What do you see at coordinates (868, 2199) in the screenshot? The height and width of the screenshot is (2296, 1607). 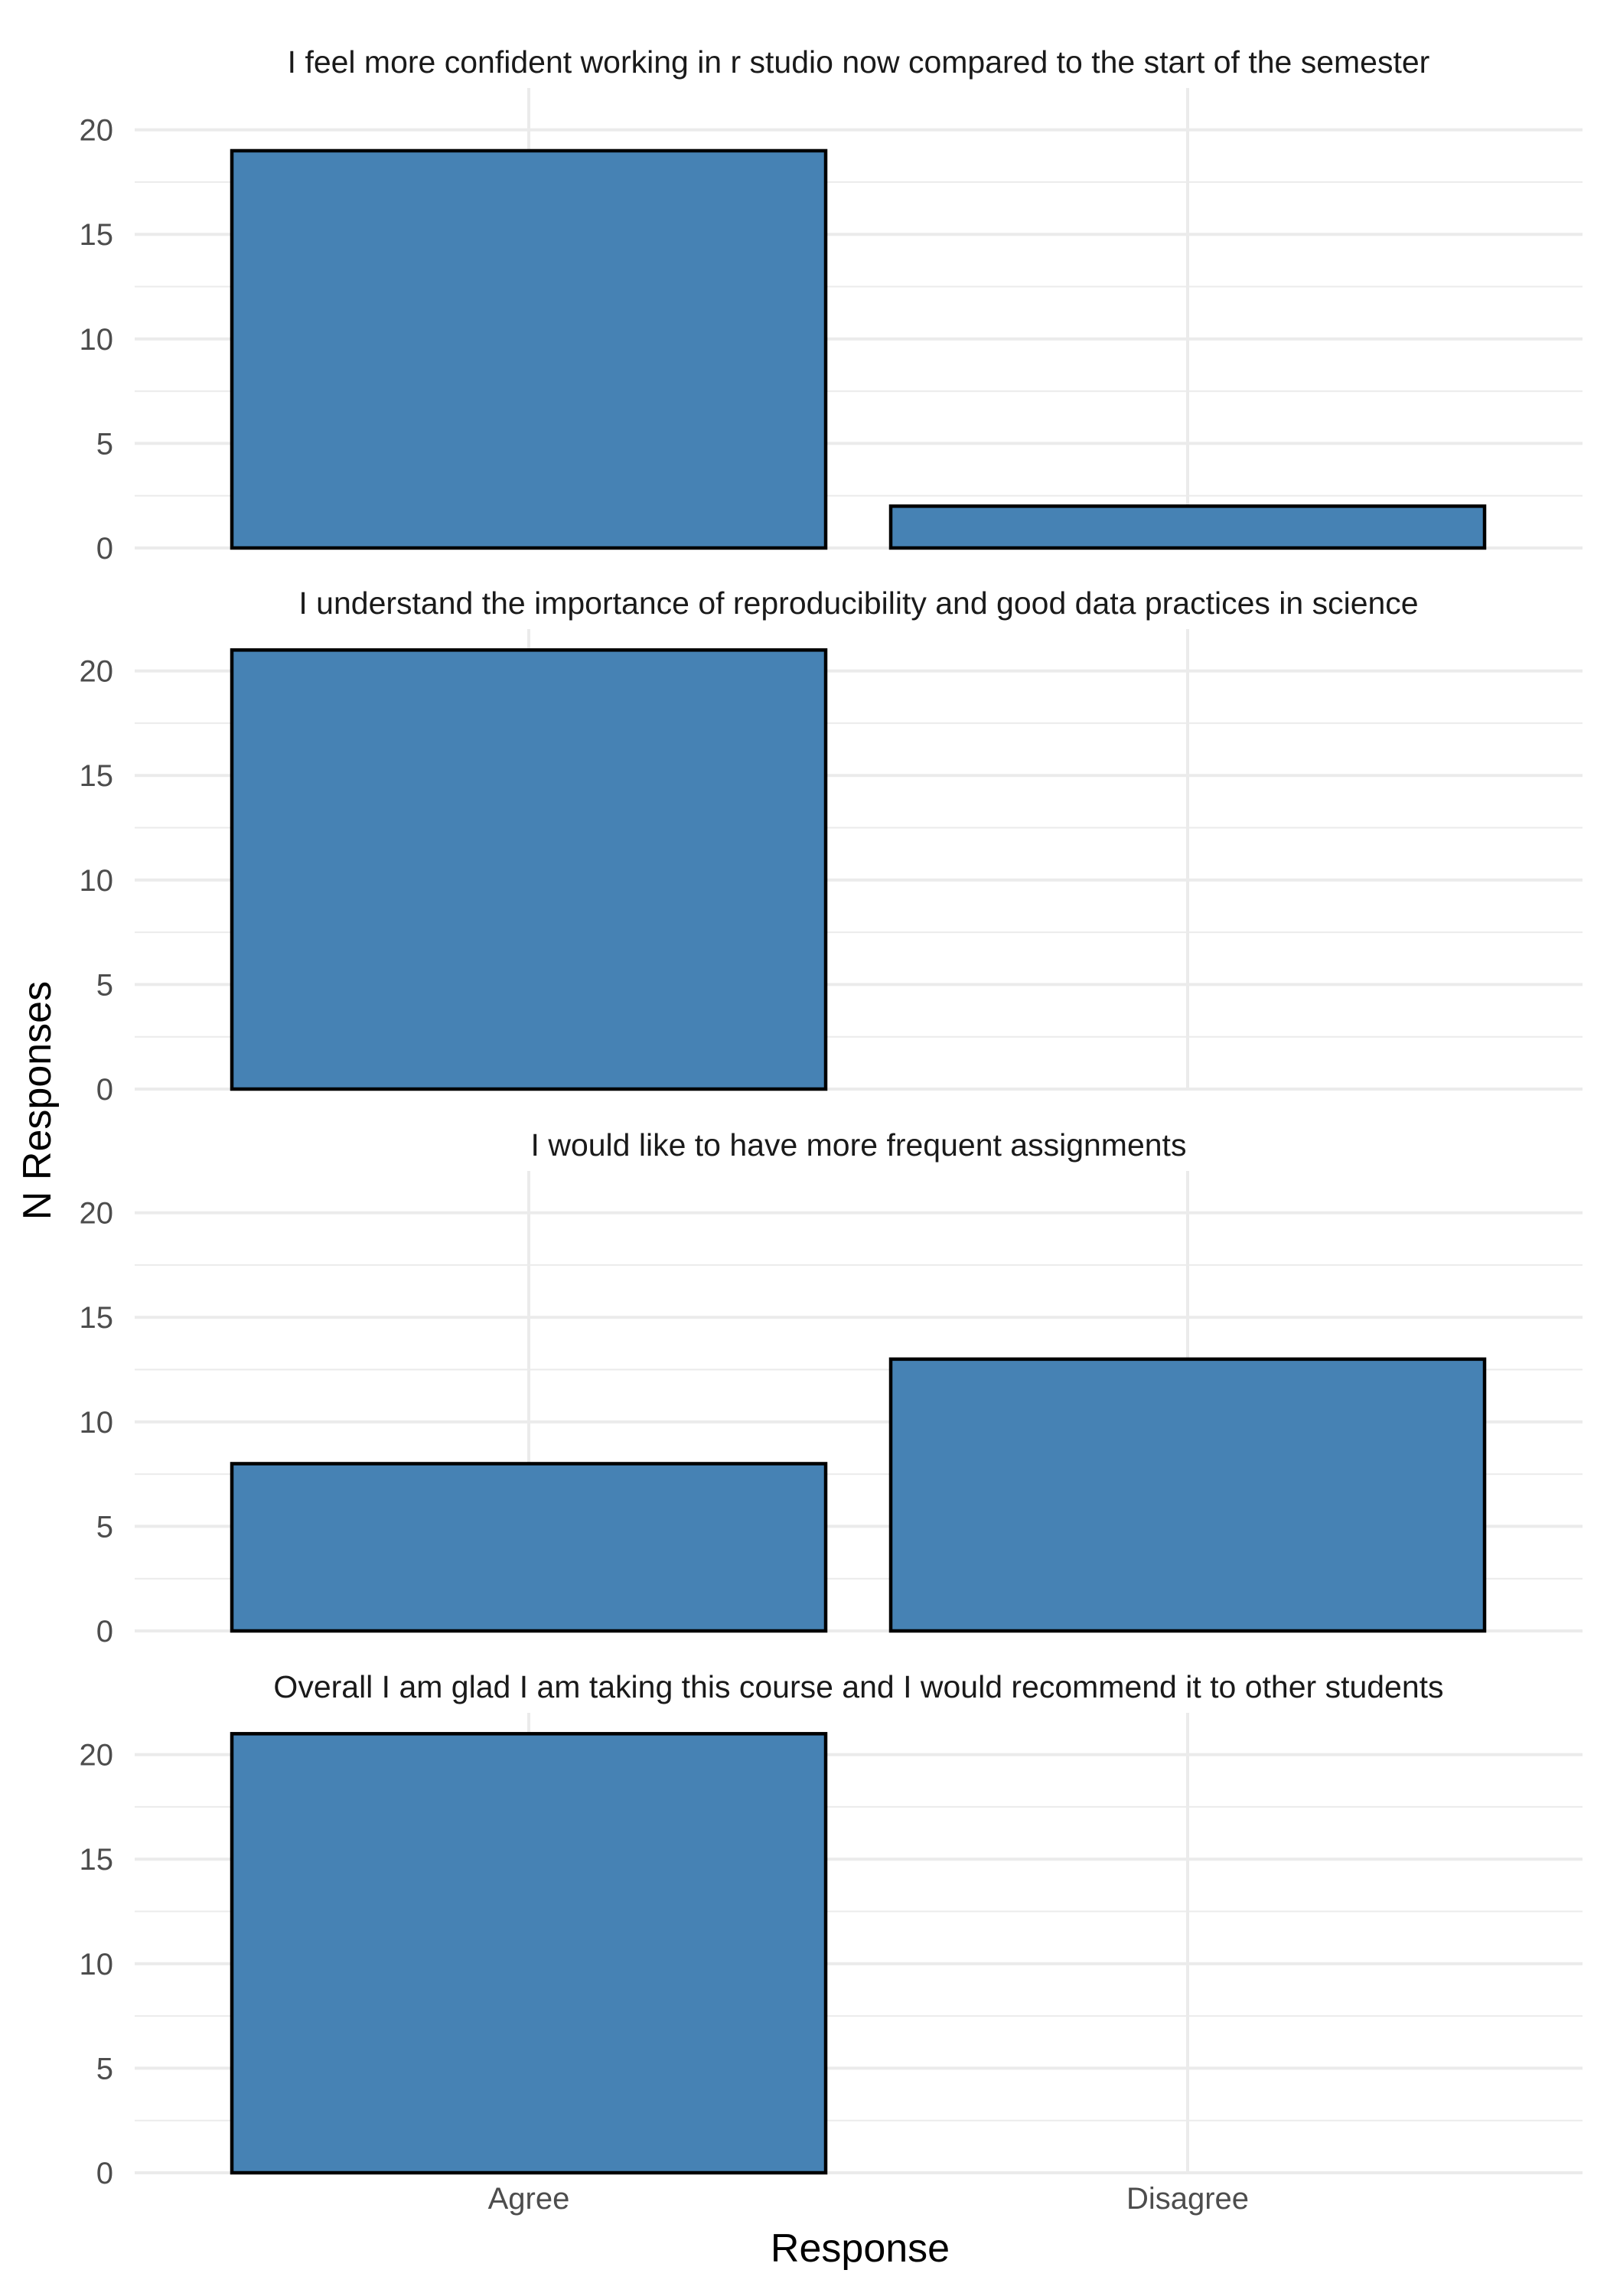 I see `x-axis: Agree Disagree` at bounding box center [868, 2199].